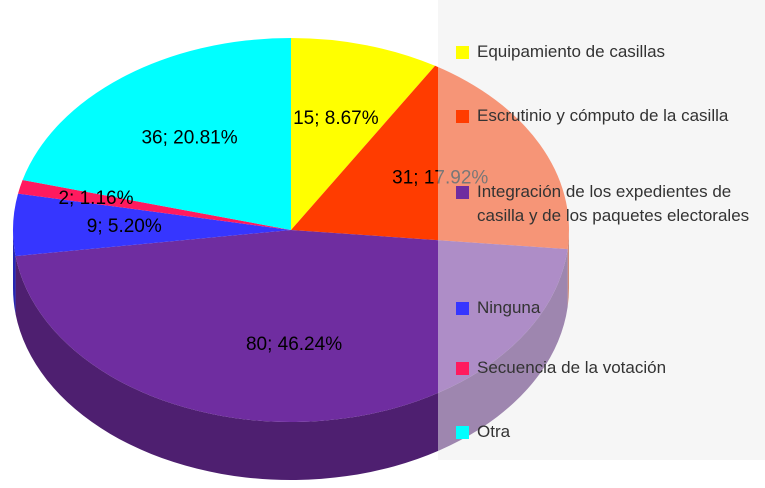 This screenshot has height=488, width=765. Describe the element at coordinates (336, 118) in the screenshot. I see `data-label: 15; 8.67%` at that location.